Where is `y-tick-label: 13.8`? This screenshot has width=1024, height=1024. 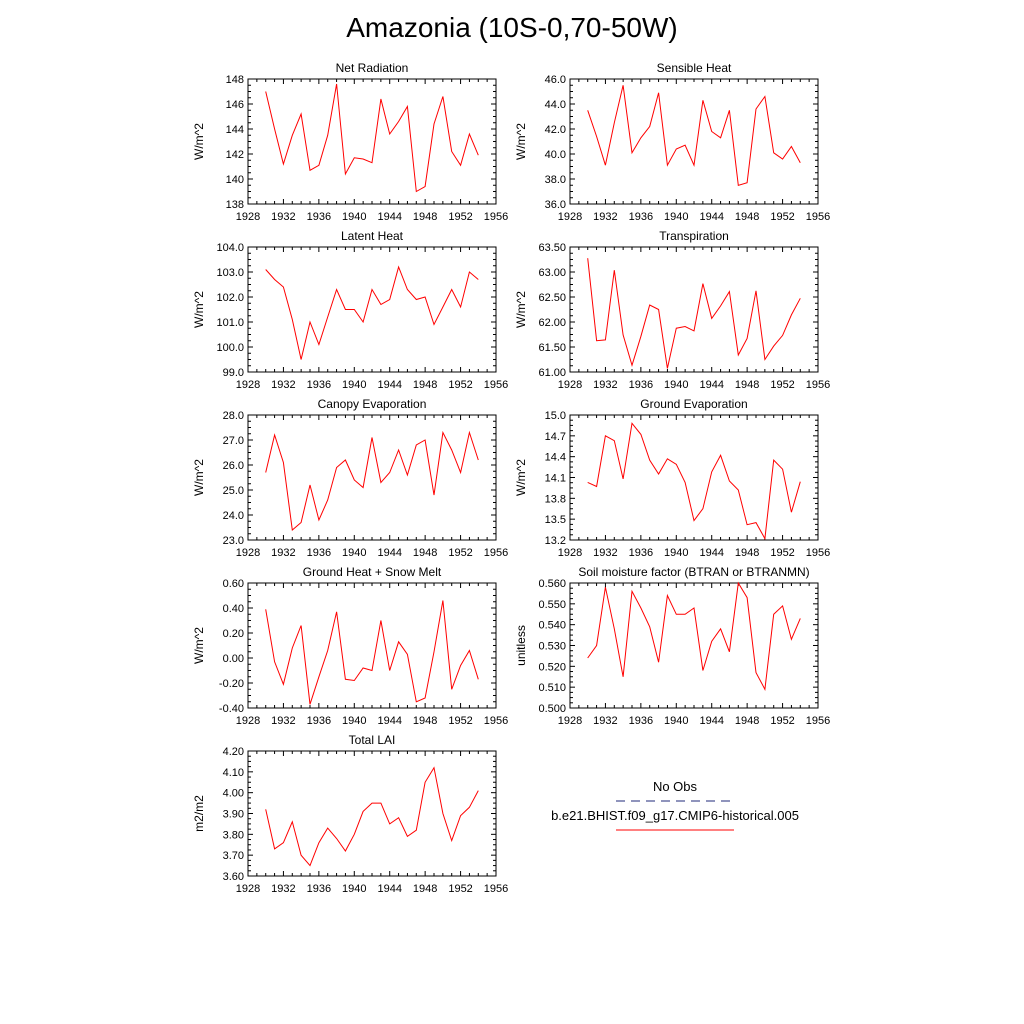
y-tick-label: 13.8 is located at coordinates (555, 499).